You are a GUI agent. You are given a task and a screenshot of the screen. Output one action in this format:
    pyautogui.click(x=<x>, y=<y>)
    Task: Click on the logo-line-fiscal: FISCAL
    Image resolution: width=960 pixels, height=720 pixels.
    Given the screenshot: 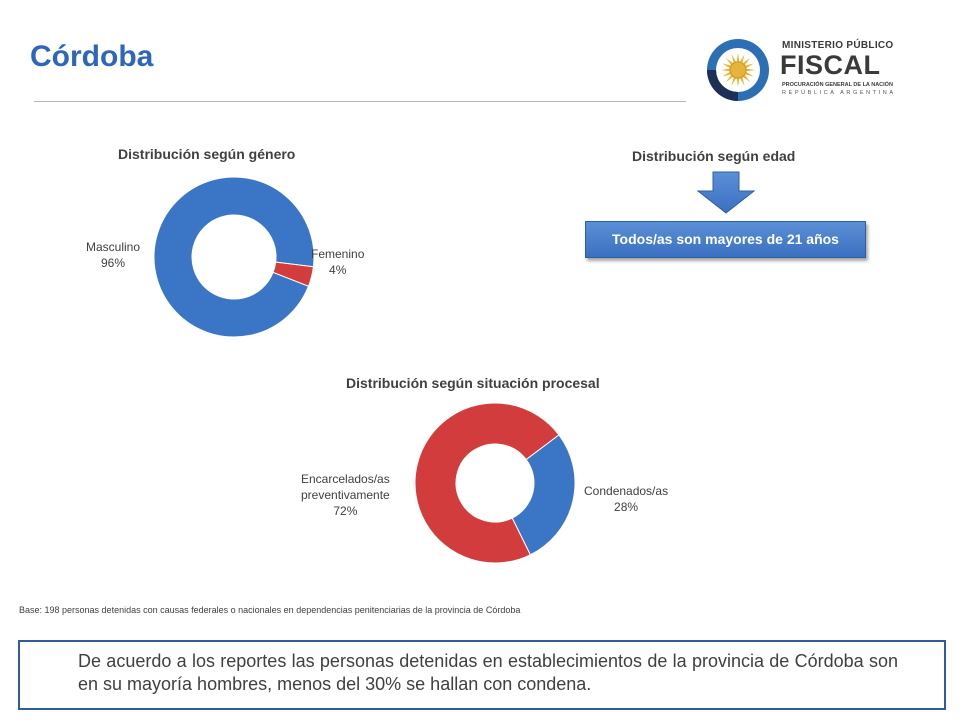 What is the action you would take?
    pyautogui.click(x=830, y=65)
    